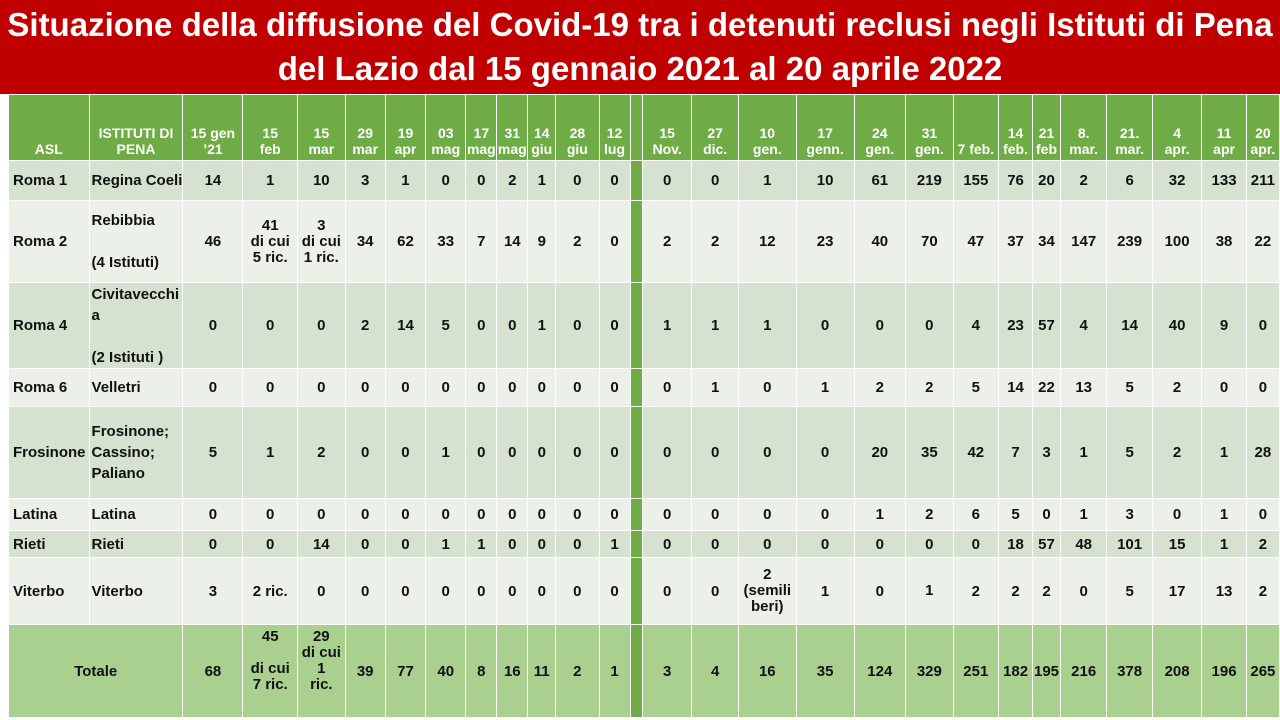 The height and width of the screenshot is (720, 1280). What do you see at coordinates (481, 241) in the screenshot?
I see `cell-line: 7` at bounding box center [481, 241].